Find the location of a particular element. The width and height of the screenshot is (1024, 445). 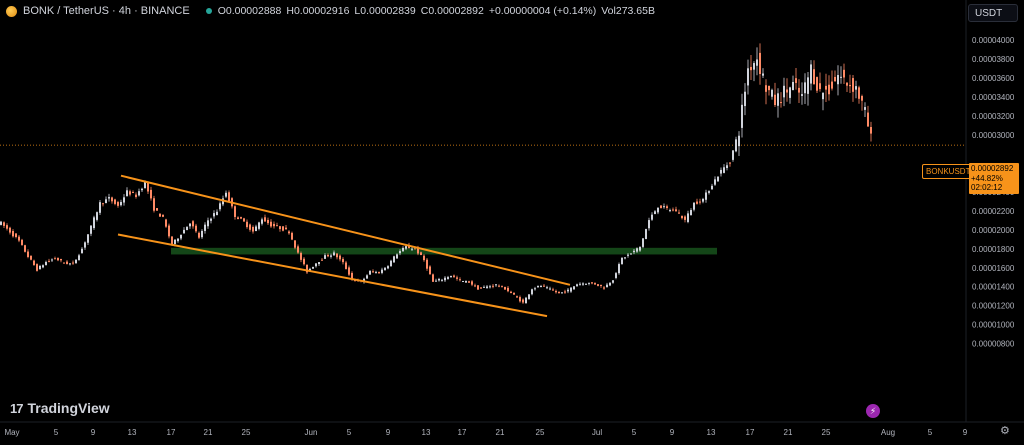

volume-value: 273.65B is located at coordinates (635, 11).